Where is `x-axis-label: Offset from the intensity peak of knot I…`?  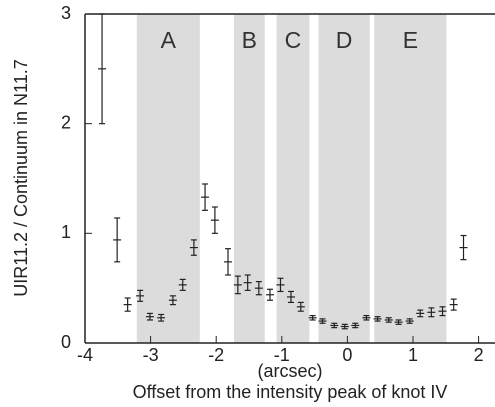 x-axis-label: Offset from the intensity peak of knot I… is located at coordinates (290, 392).